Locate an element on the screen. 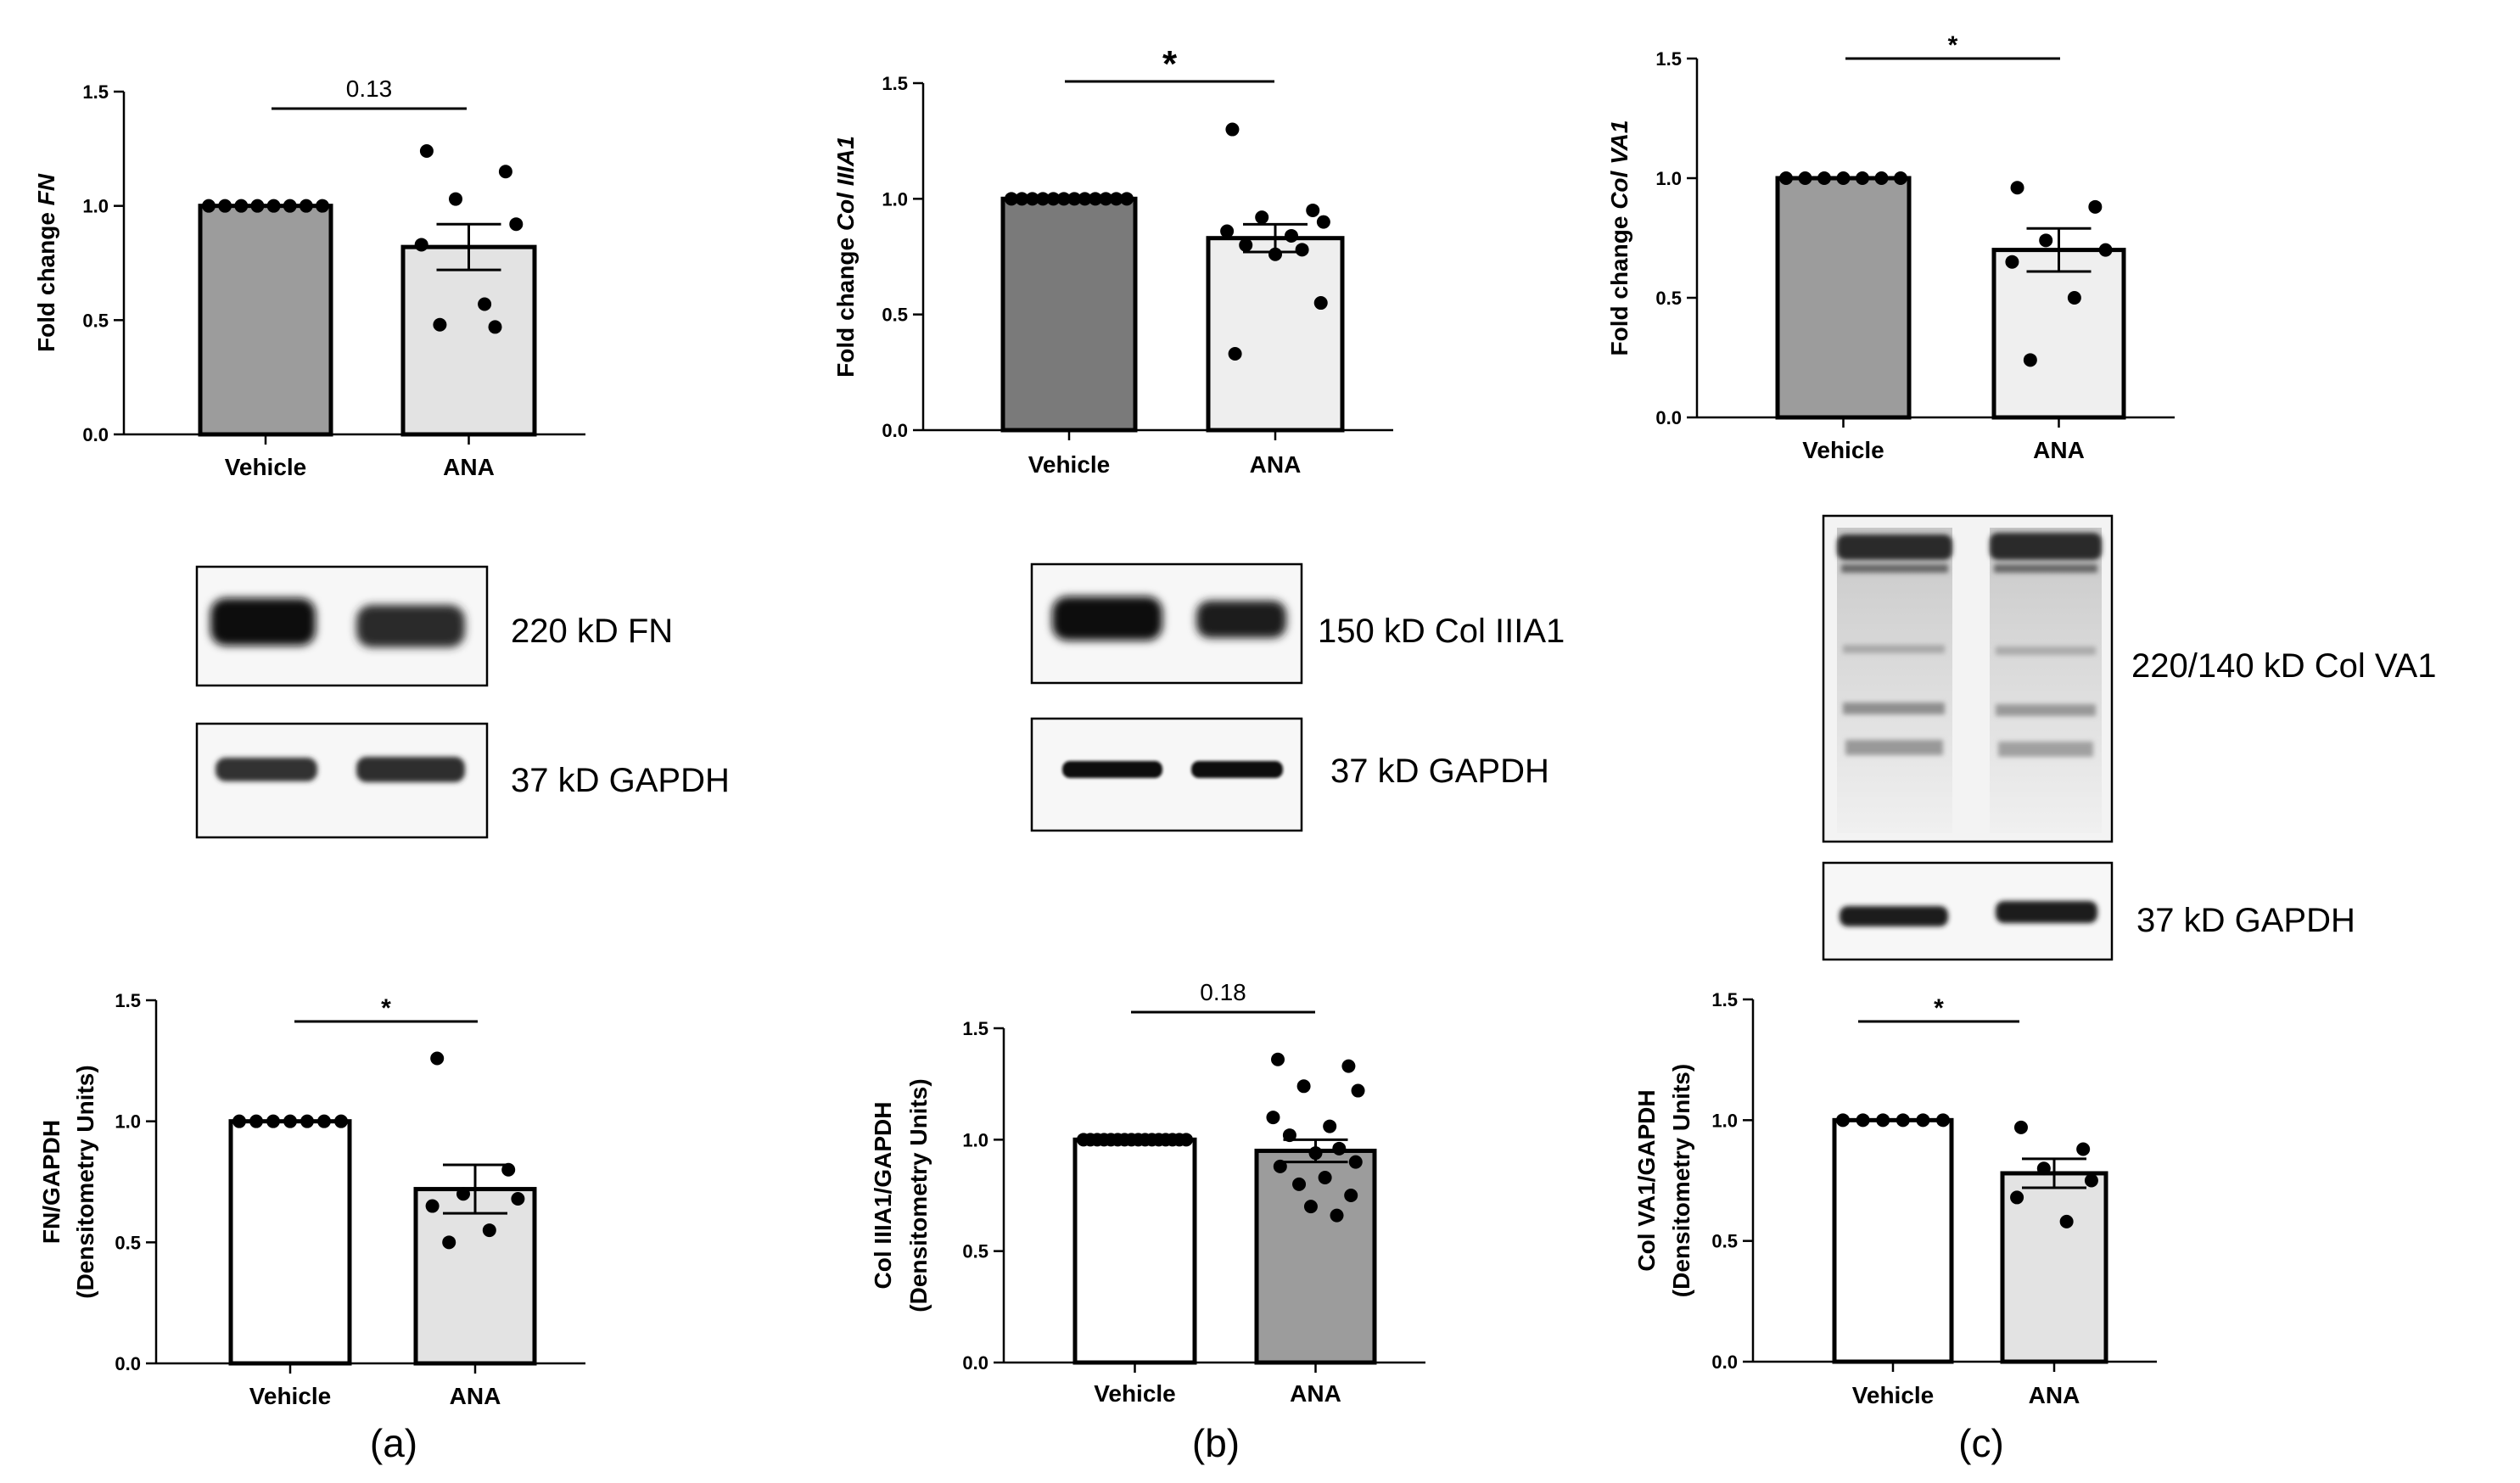 Image resolution: width=2520 pixels, height=1483 pixels. bar-ana is located at coordinates (1315, 1256).